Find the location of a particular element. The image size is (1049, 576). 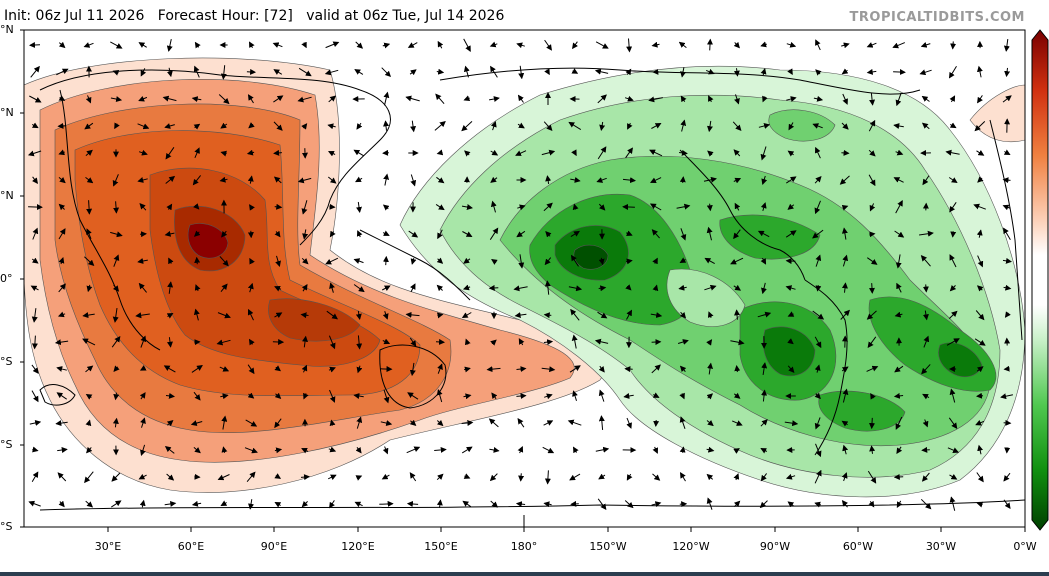

lat-label-3: °N is located at coordinates (7, 195).